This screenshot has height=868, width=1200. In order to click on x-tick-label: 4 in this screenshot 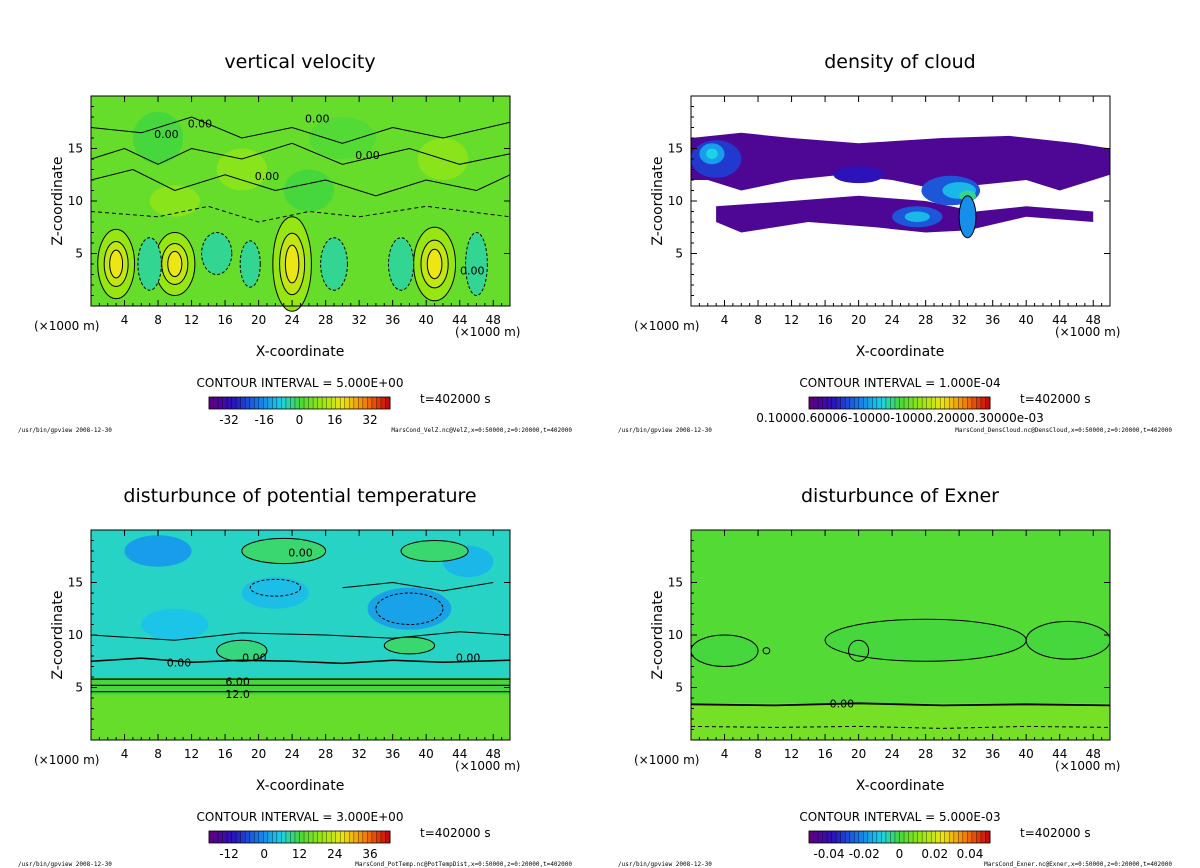, I will do `click(125, 754)`.